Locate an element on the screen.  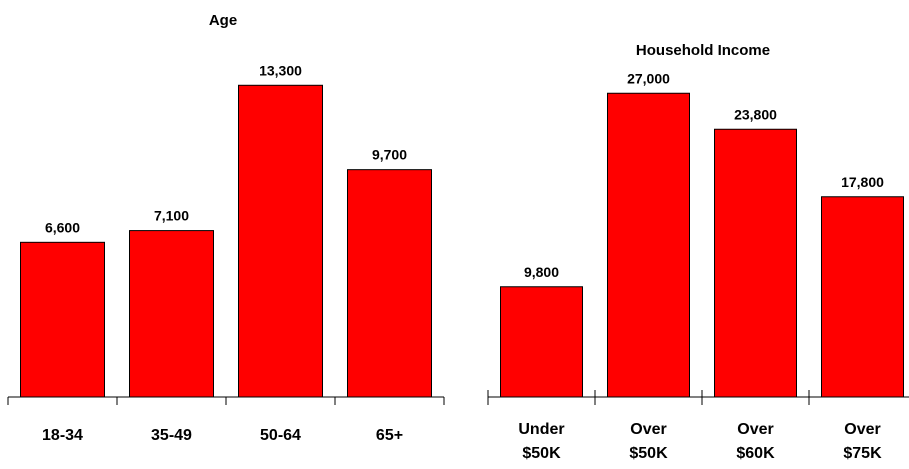
income-value-label: 17,800 is located at coordinates (862, 182).